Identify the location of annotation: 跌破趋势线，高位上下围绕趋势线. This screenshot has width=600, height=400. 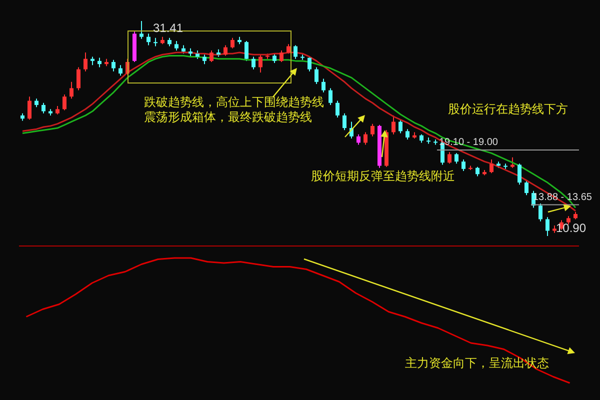
(234, 102).